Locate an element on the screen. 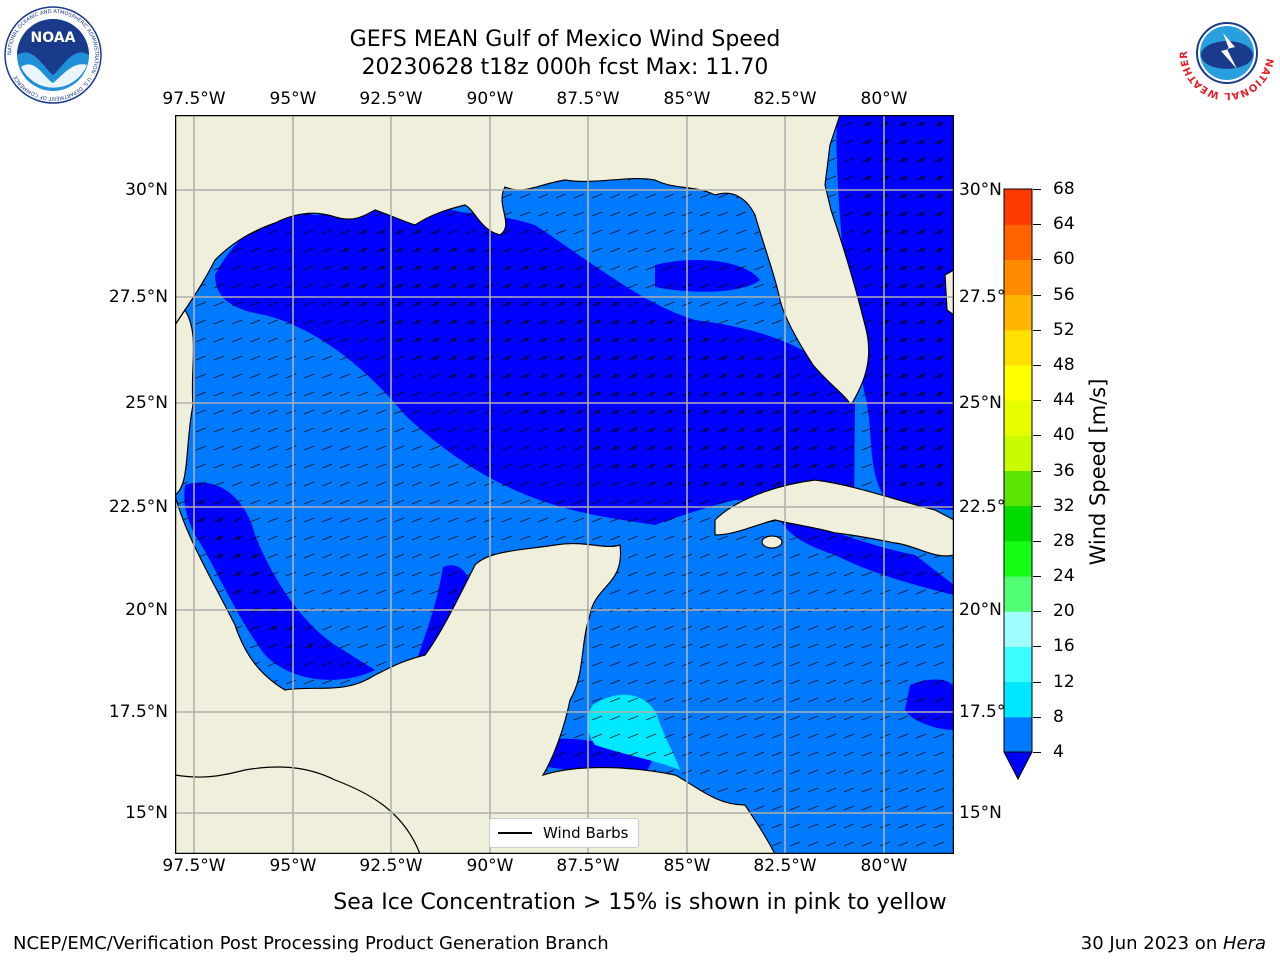  lon-label-bottom: 95°W is located at coordinates (293, 866).